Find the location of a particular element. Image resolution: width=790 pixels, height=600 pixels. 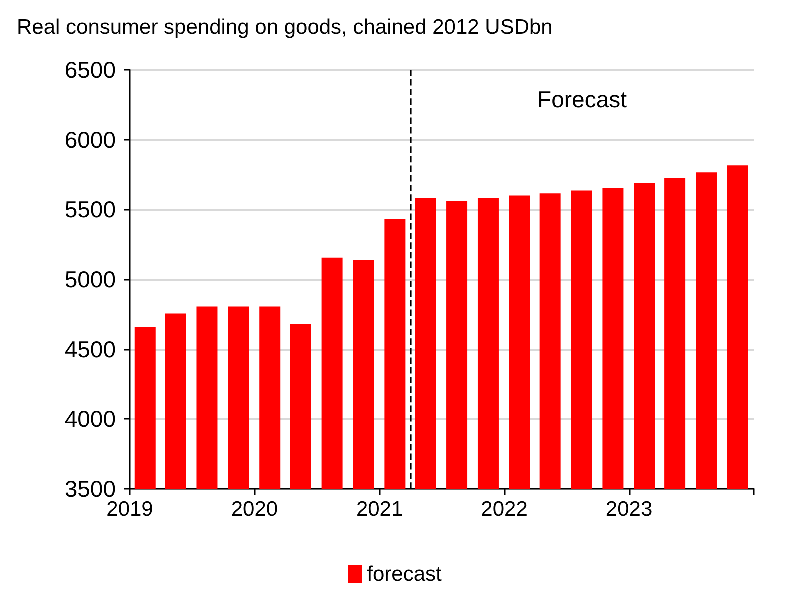

y-tick-label: 4000 is located at coordinates (90, 419).